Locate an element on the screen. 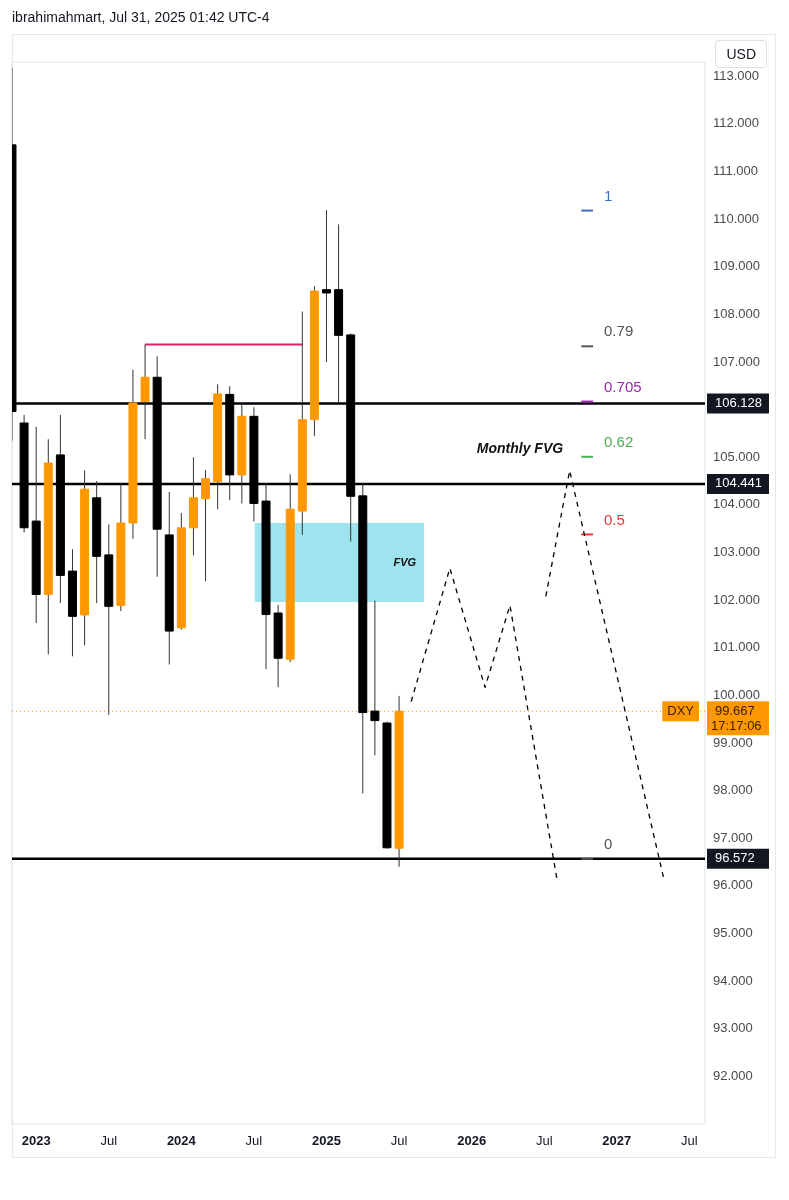 The height and width of the screenshot is (1200, 789). x-tick-label: 2024 is located at coordinates (181, 1141).